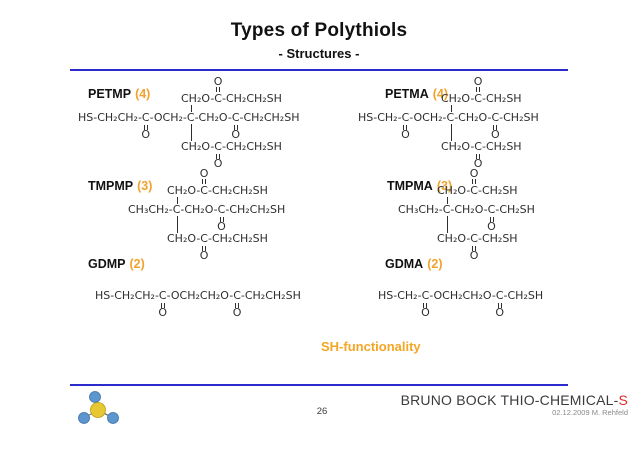 This screenshot has width=638, height=451. I want to click on structure-name: TMPMP, so click(111, 186).